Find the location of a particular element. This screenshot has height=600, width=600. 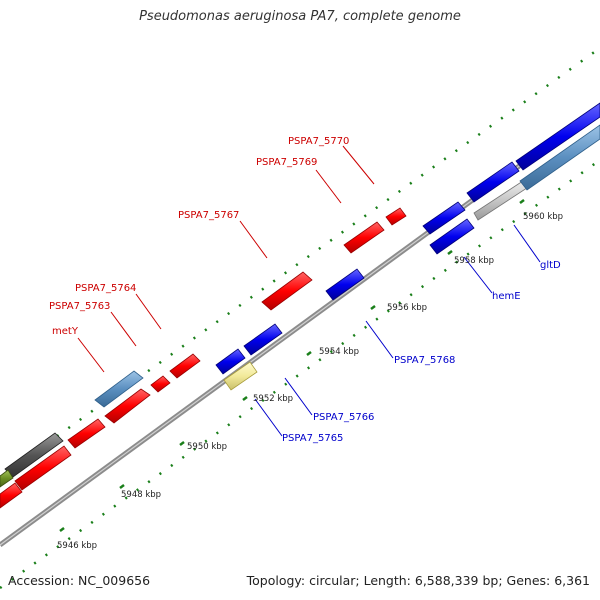

gene-red-b is located at coordinates (43, 468).